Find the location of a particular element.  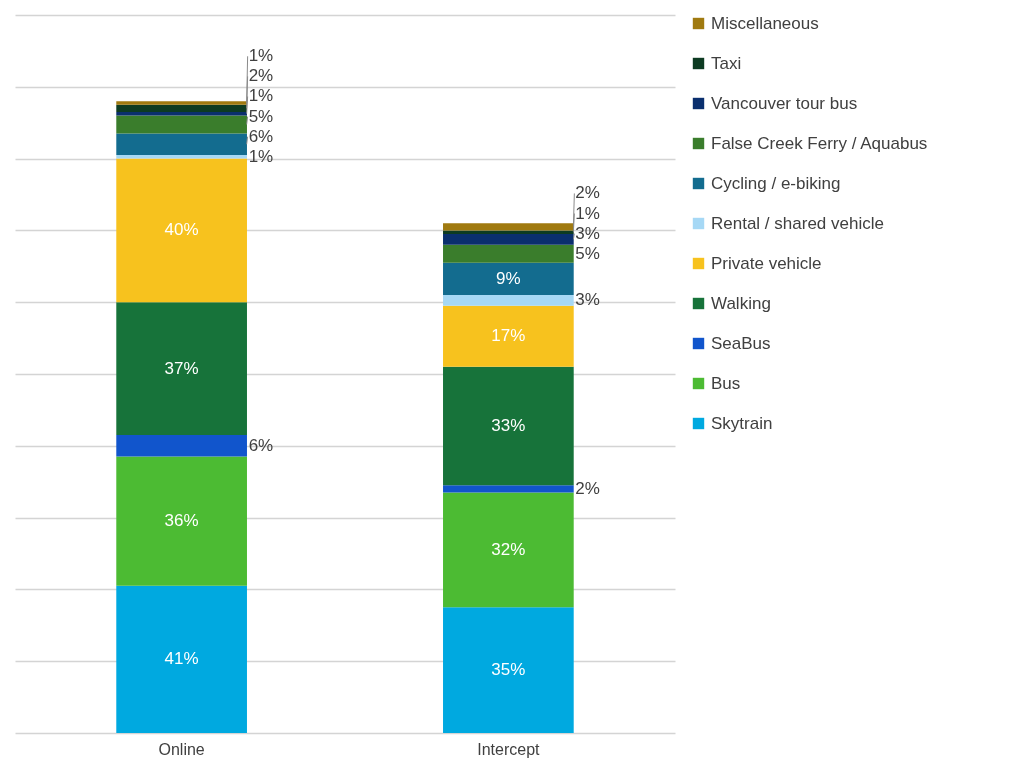

legend-label: Cycling / e-biking is located at coordinates (776, 183).